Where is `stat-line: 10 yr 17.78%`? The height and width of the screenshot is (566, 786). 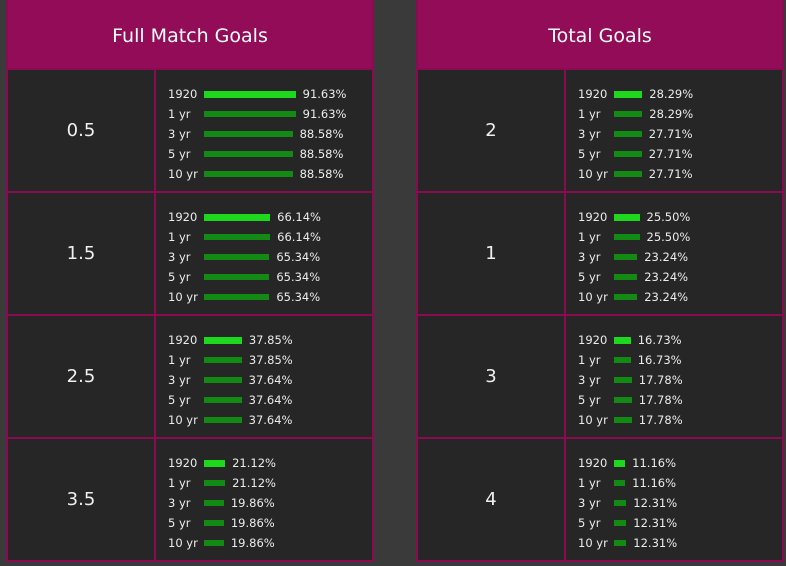 stat-line: 10 yr 17.78% is located at coordinates (680, 420).